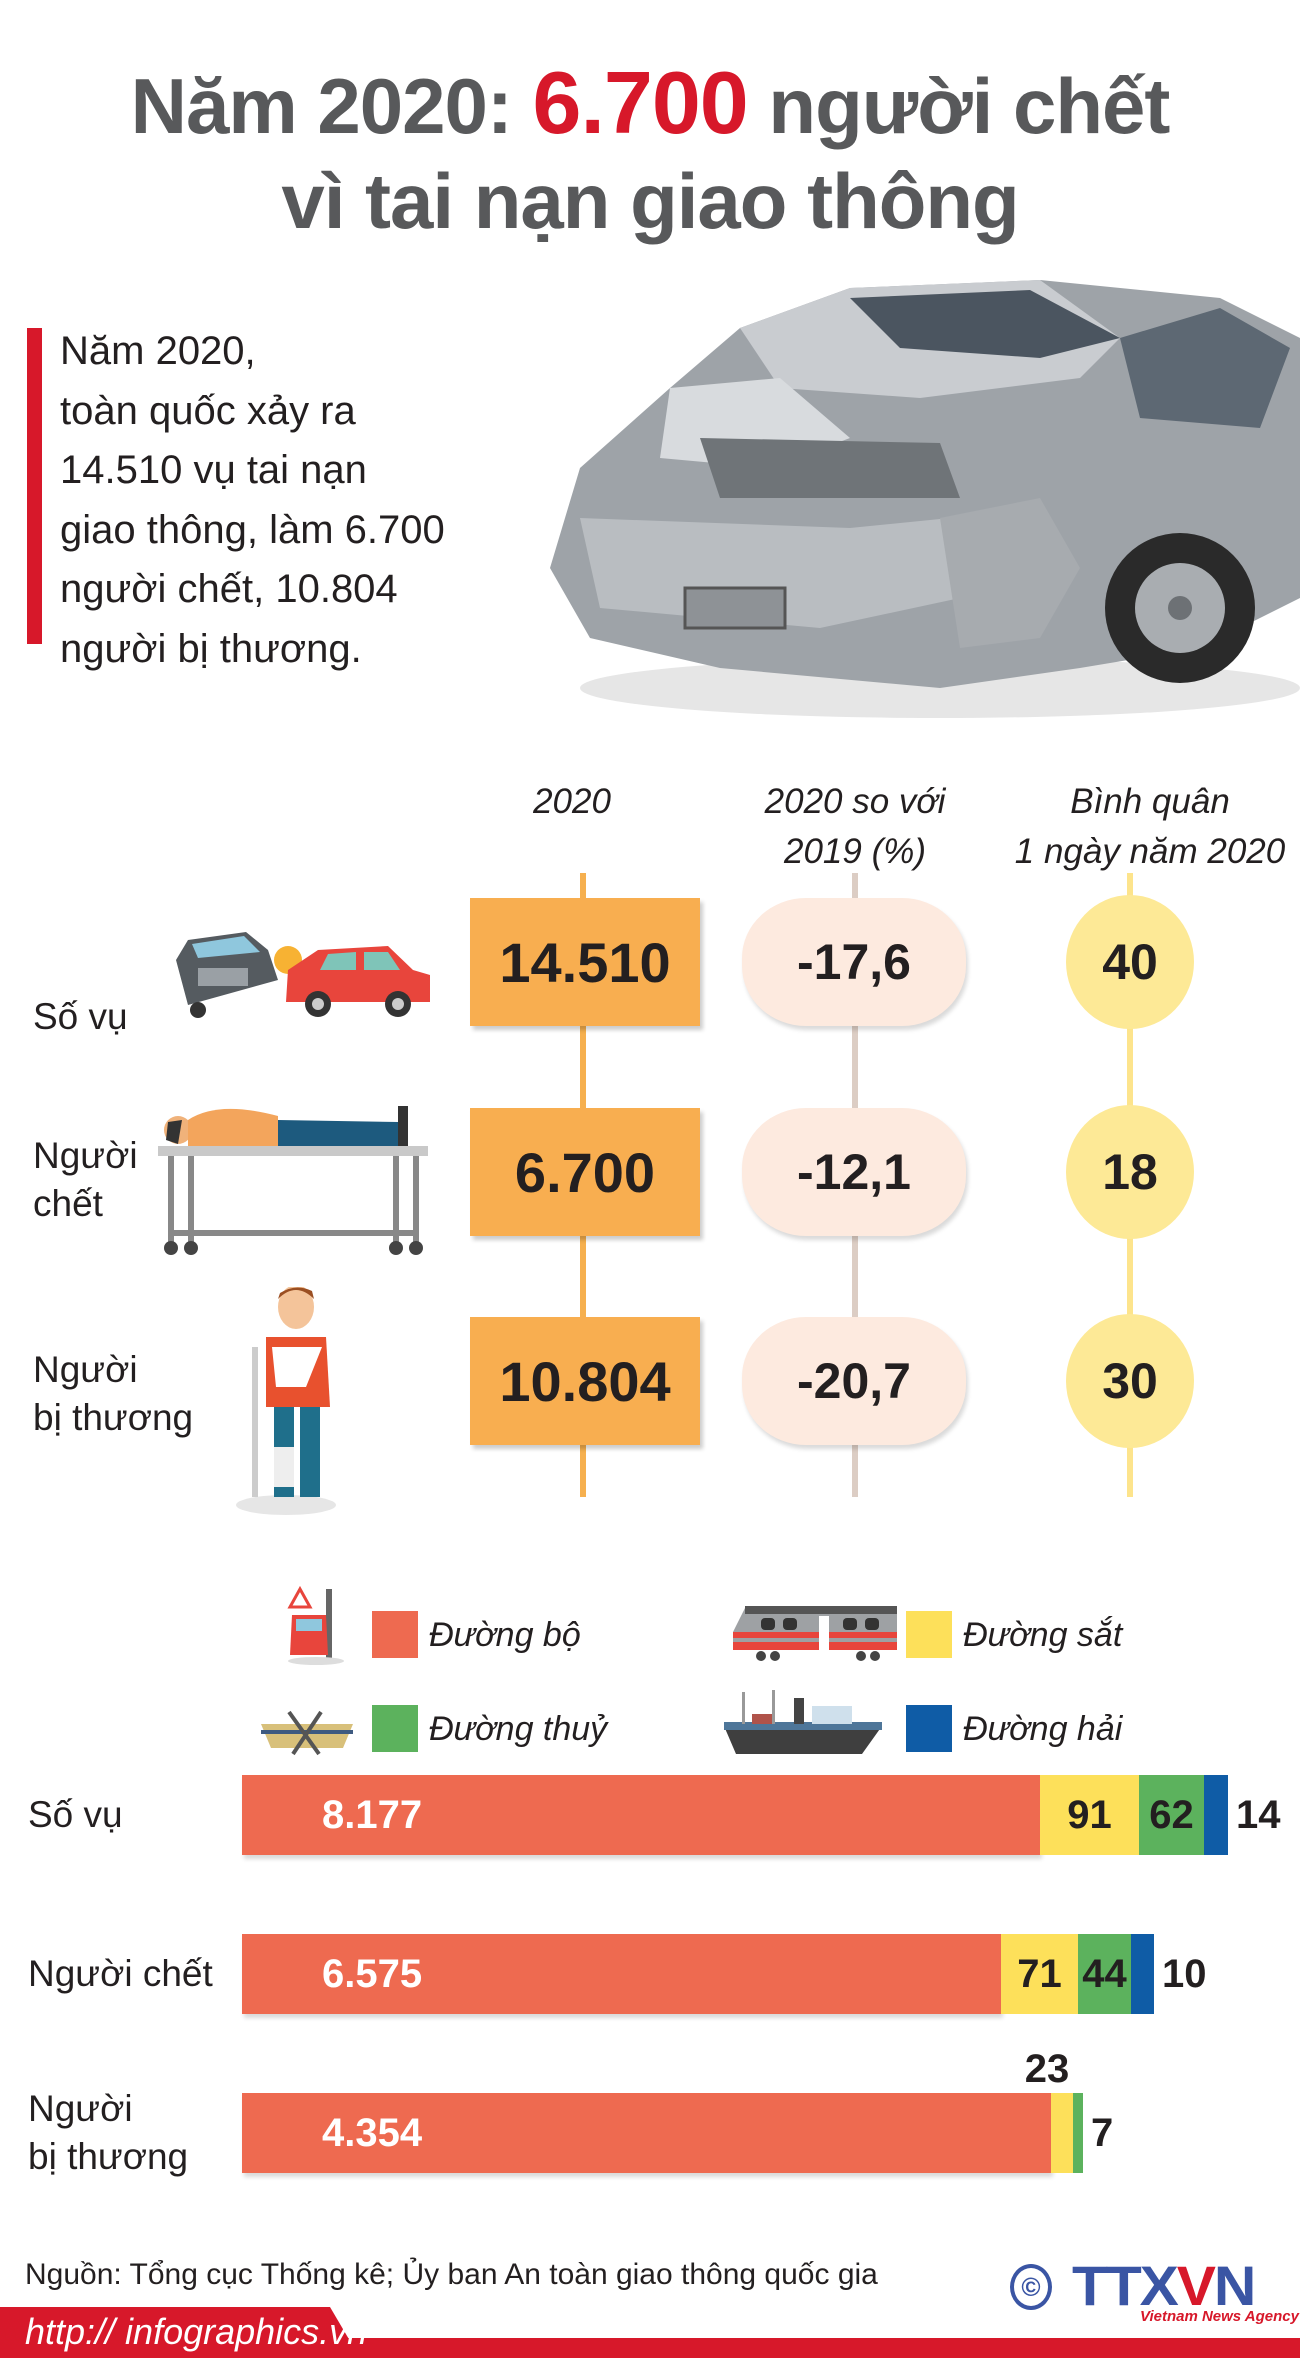  What do you see at coordinates (372, 1815) in the screenshot?
I see `bar-value-label: 8.177` at bounding box center [372, 1815].